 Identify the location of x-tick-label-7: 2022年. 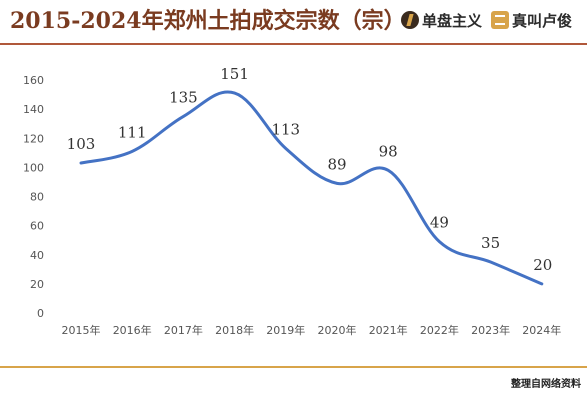
(439, 330).